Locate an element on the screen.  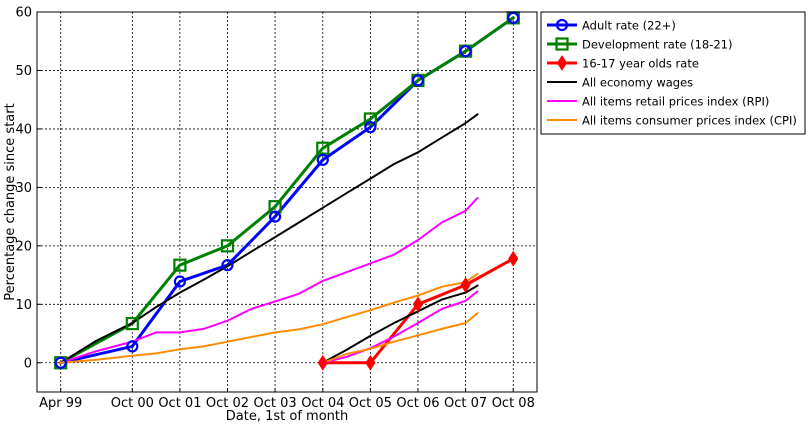
y-tick-label: 0 is located at coordinates (28, 363).